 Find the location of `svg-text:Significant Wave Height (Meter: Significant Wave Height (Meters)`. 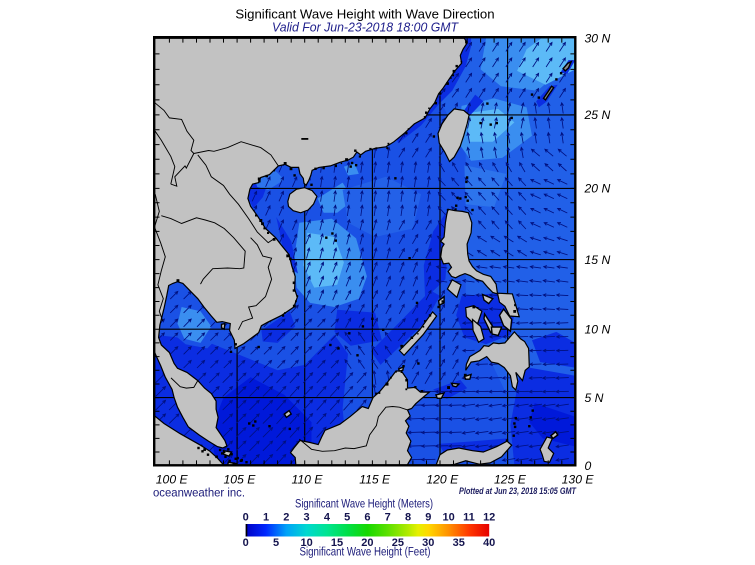

svg-text:Significant Wave Height (Meter: Significant Wave Height (Meters) is located at coordinates (364, 504).